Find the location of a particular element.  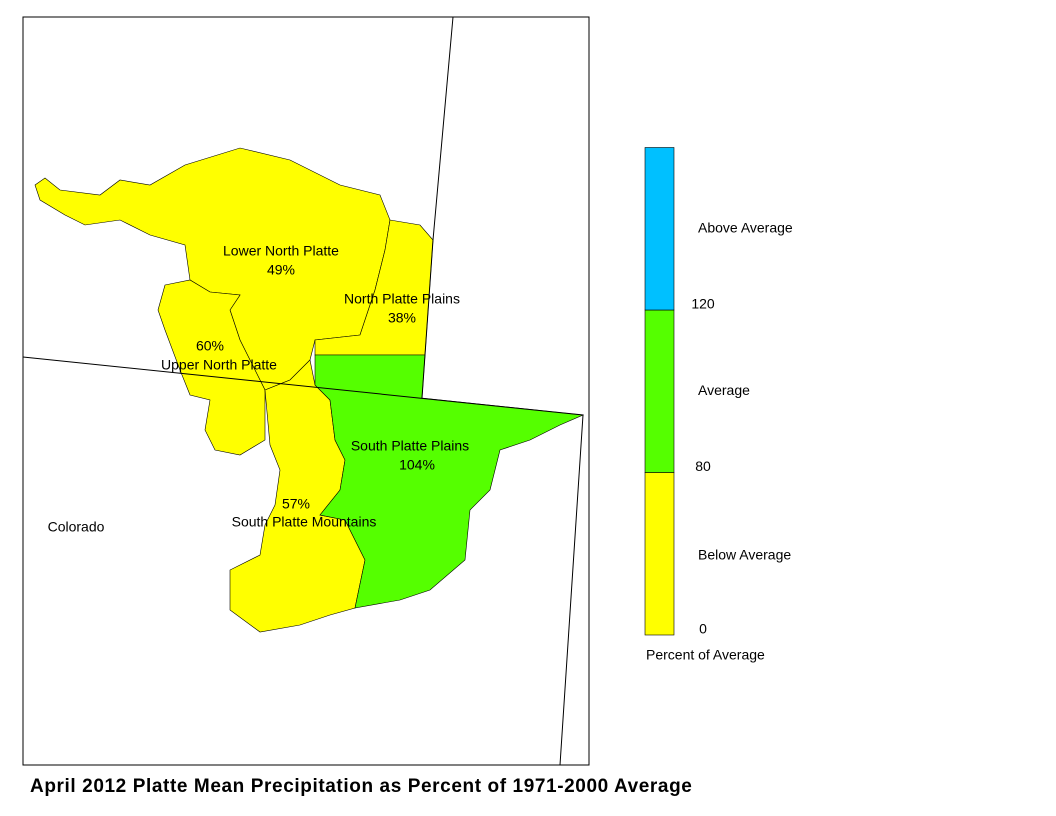

region-value: 104% is located at coordinates (417, 465).